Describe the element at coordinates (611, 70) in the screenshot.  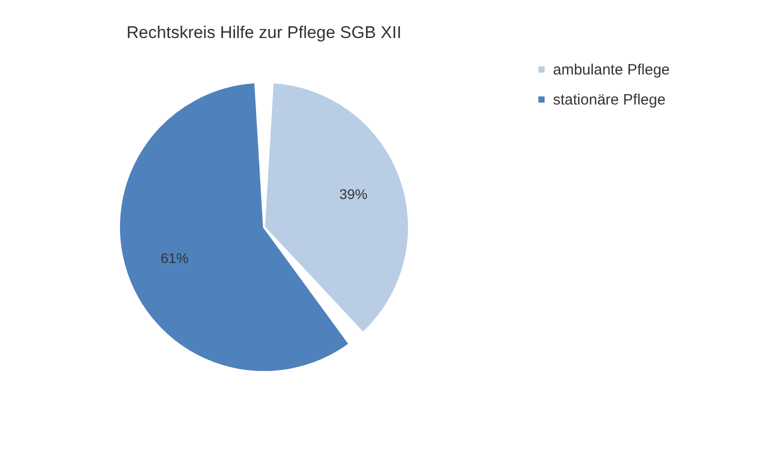
I see `legend-label: ambulante Pflege` at that location.